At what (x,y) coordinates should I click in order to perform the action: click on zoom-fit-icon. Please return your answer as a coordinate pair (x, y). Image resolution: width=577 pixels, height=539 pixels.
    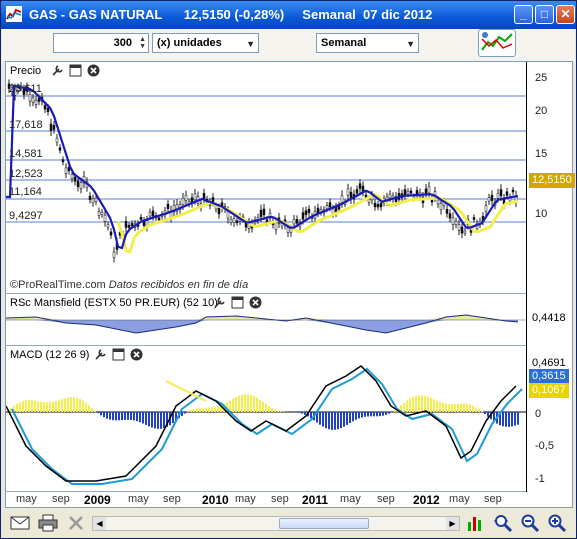
    Looking at the image, I should click on (503, 523).